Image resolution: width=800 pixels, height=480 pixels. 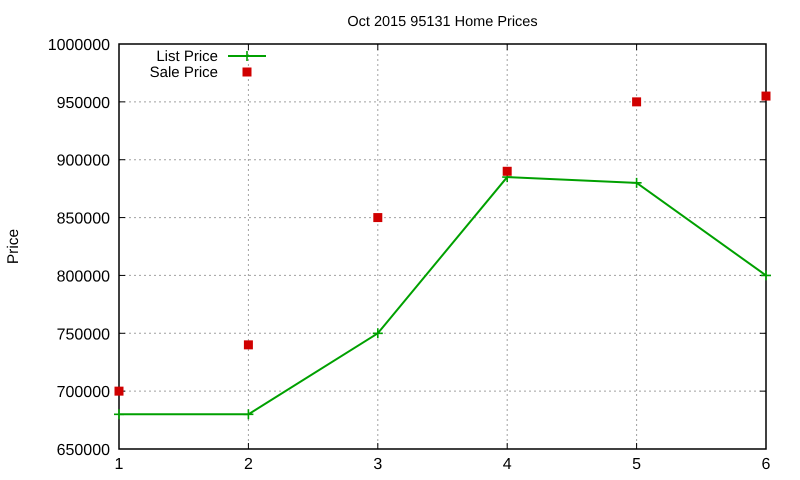 I want to click on y-tick-label: 750000, so click(x=83, y=335).